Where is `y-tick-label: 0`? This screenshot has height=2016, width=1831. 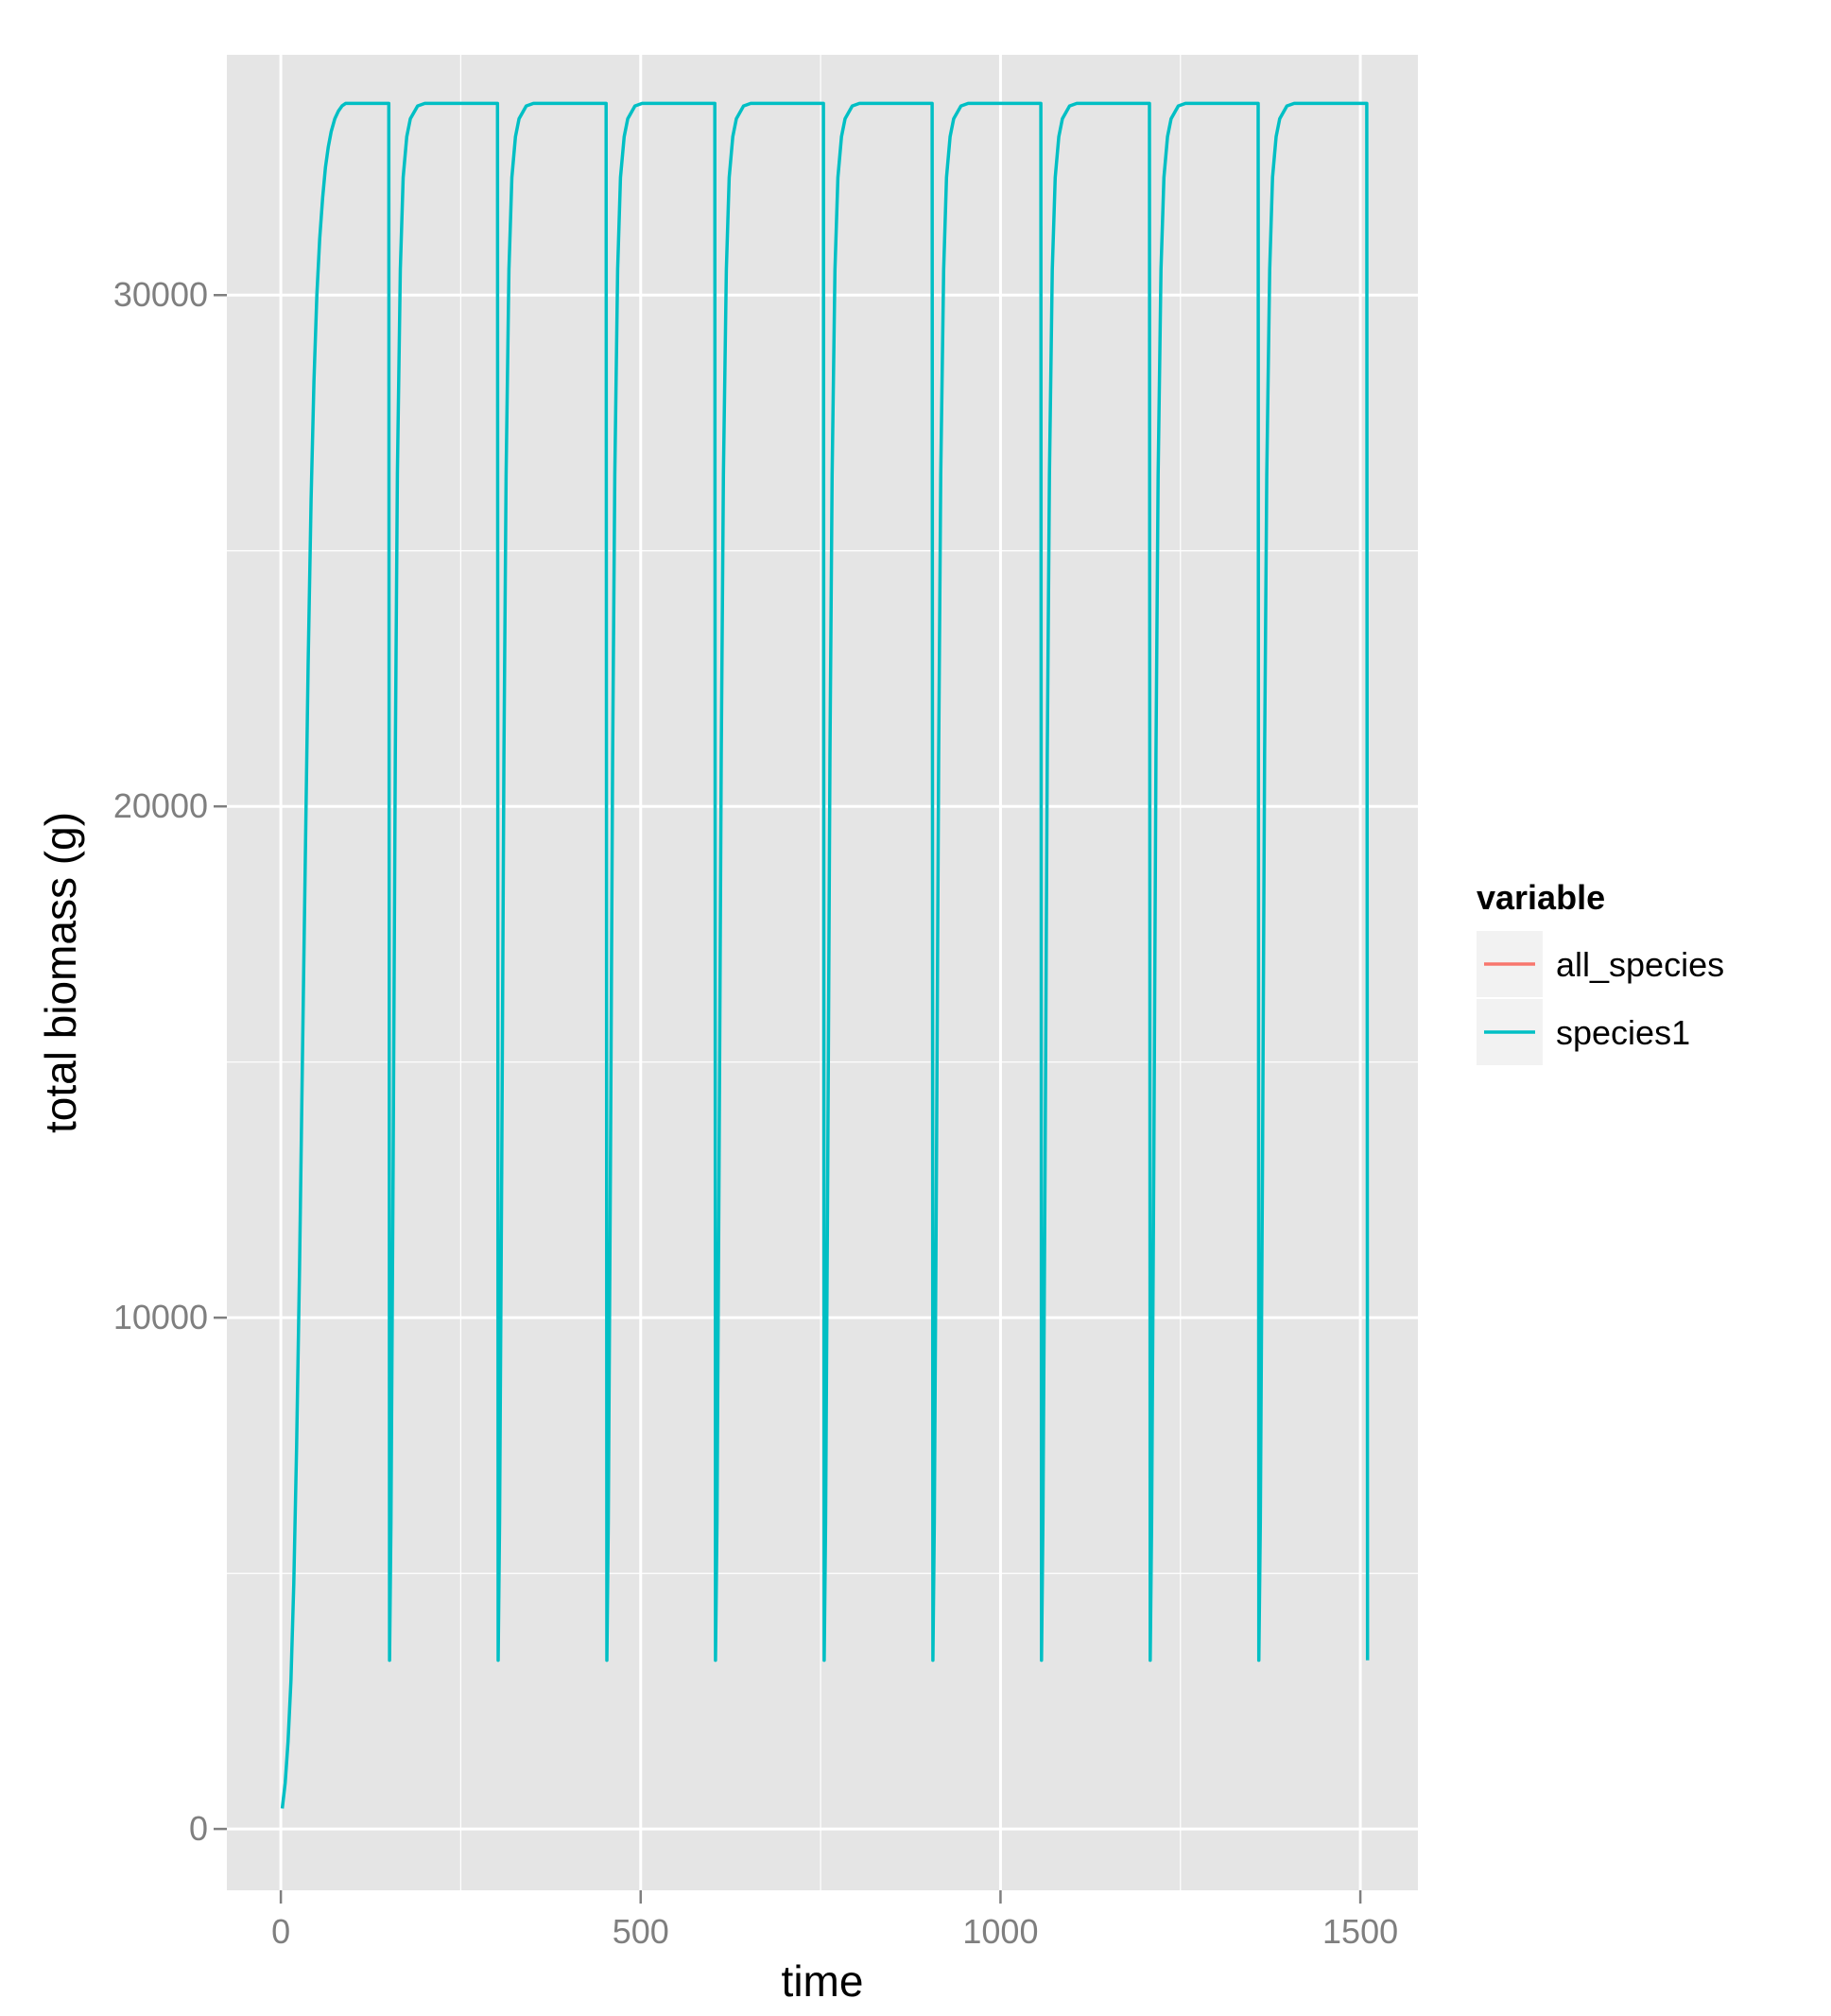 y-tick-label: 0 is located at coordinates (198, 1828).